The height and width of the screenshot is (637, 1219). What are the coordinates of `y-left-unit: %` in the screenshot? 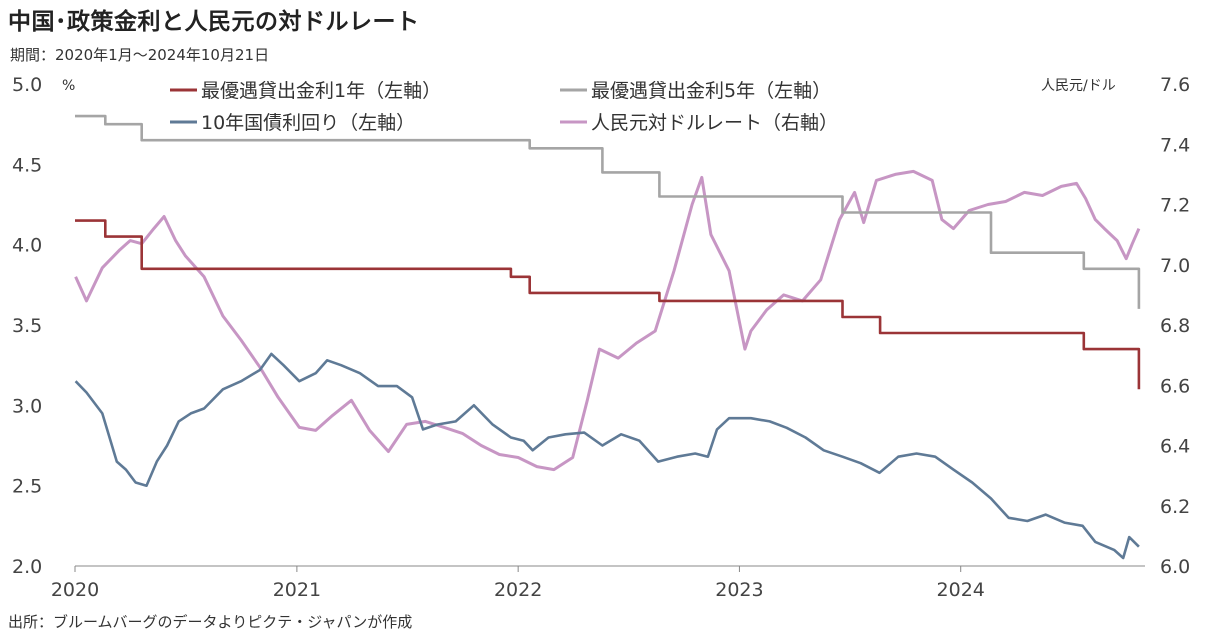 It's located at (68, 86).